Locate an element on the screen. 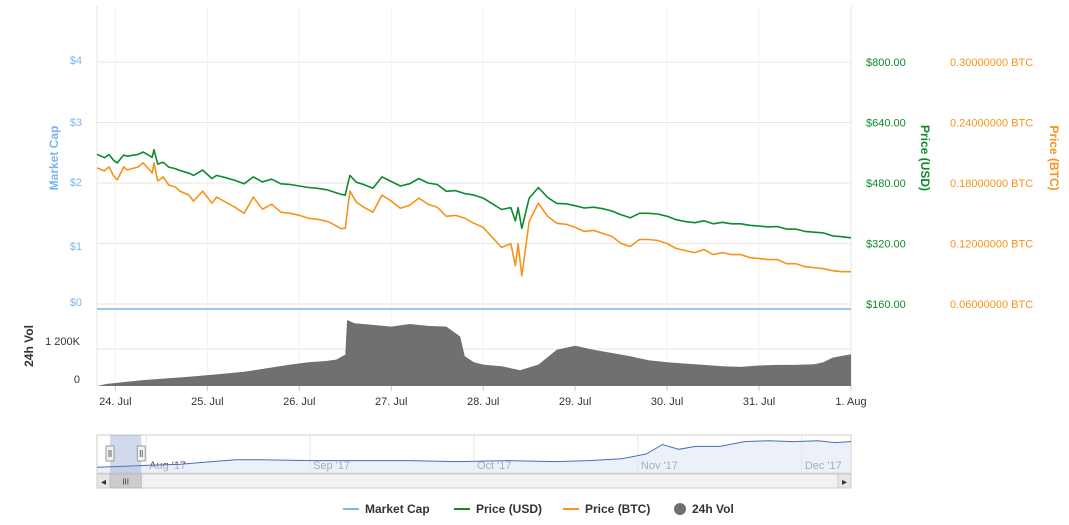 This screenshot has width=1069, height=525. date-tick-label: 1. Aug is located at coordinates (850, 402).